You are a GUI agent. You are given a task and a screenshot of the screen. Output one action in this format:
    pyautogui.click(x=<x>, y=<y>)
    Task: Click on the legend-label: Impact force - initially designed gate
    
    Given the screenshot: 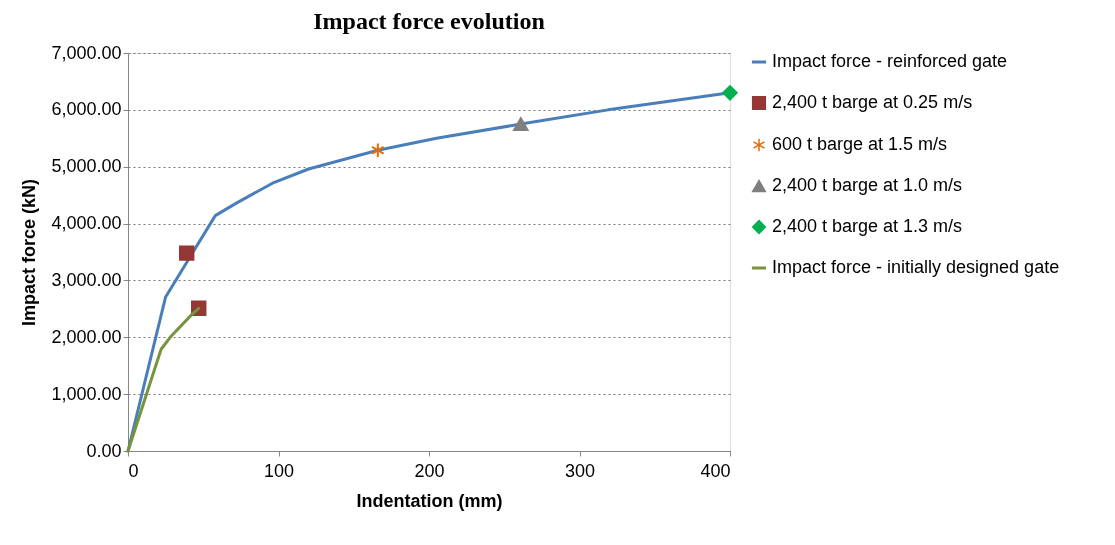 What is the action you would take?
    pyautogui.click(x=916, y=267)
    